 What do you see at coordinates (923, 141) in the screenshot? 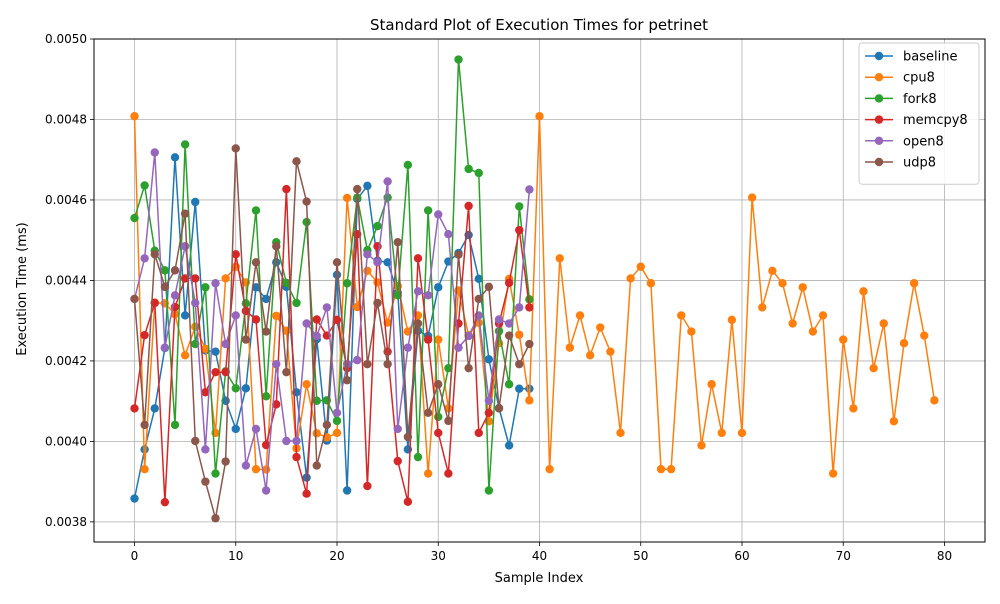
I see `legend-label: open8` at bounding box center [923, 141].